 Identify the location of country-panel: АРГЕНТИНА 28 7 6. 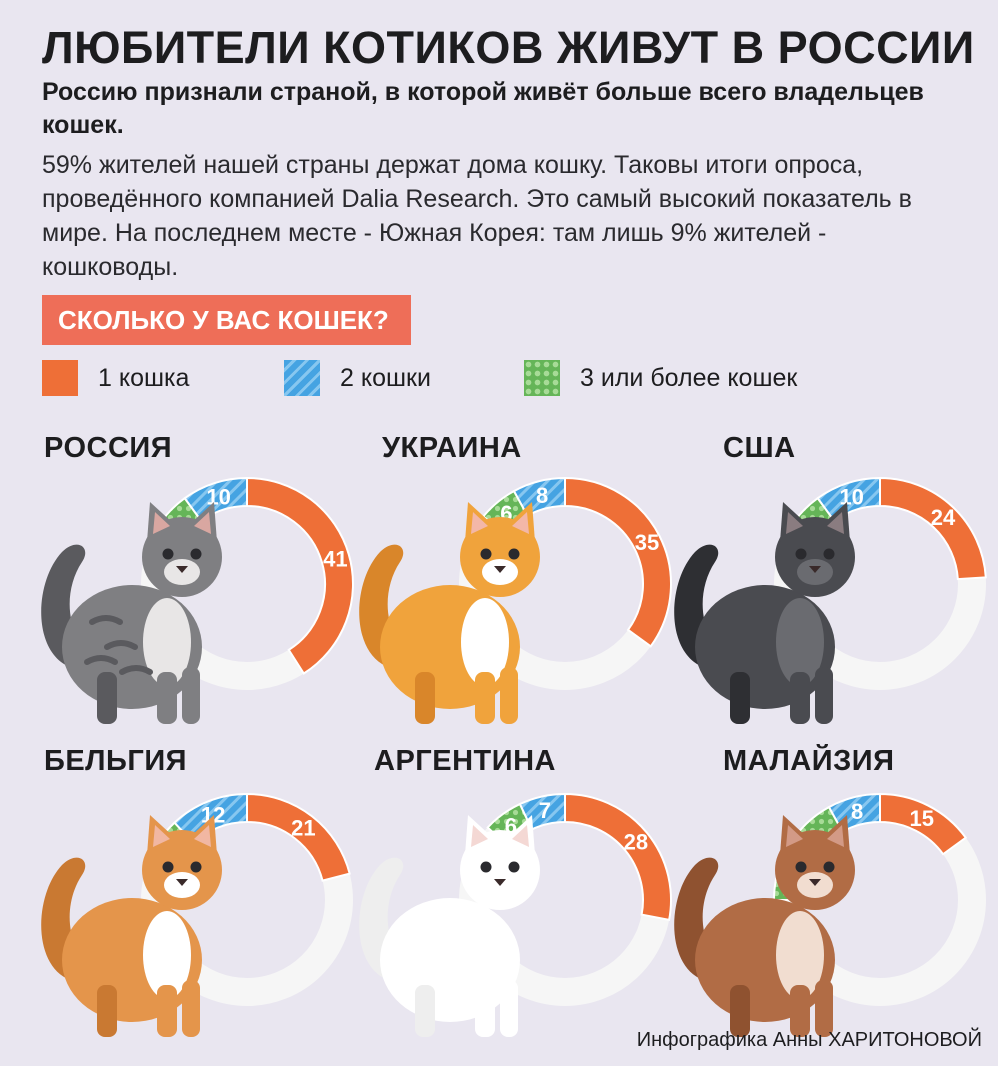
(506, 895).